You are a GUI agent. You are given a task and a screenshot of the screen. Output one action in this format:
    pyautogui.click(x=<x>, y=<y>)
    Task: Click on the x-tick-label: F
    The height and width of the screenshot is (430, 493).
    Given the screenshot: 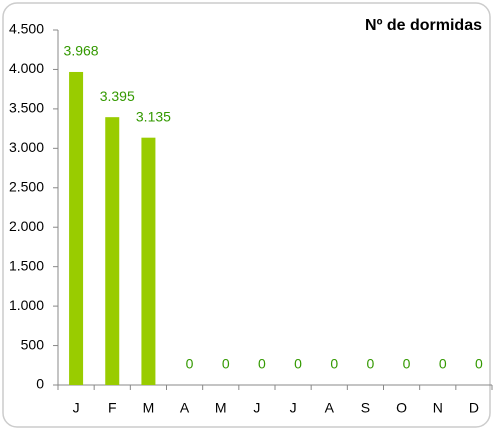 What is the action you would take?
    pyautogui.click(x=112, y=408)
    